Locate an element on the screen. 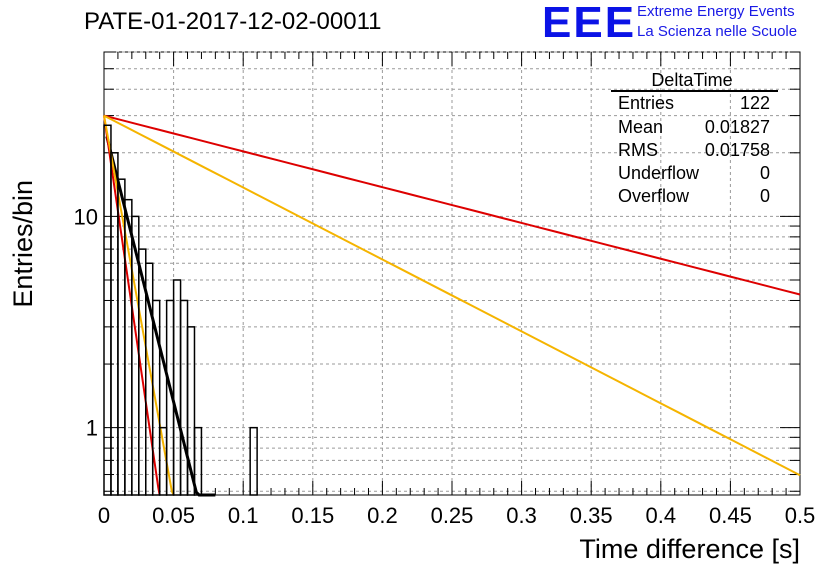  stat-value-underflow: 0 is located at coordinates (765, 173).